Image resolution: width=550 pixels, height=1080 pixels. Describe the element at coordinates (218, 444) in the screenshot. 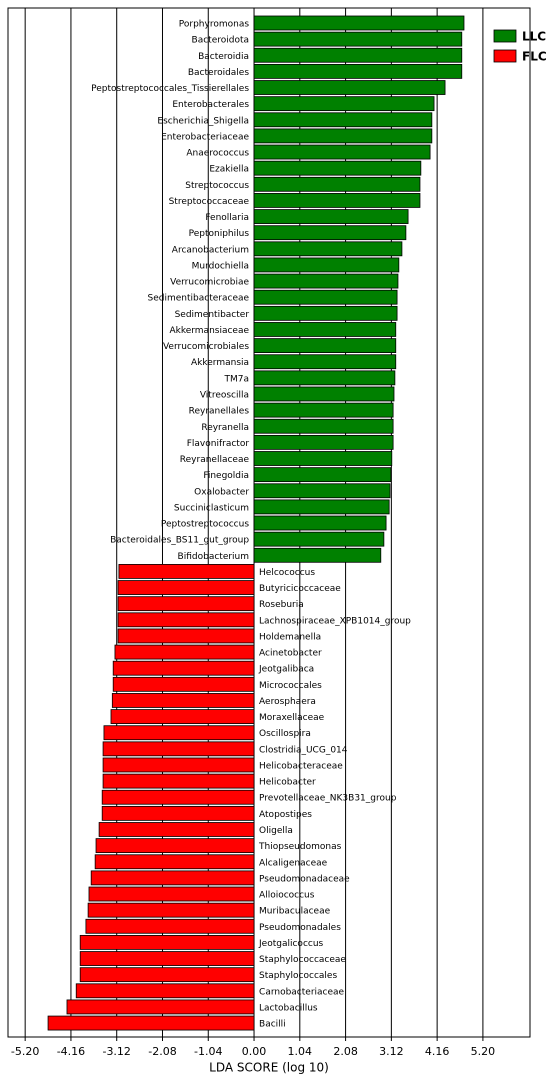

I see `category-label: Flavonifractor` at that location.